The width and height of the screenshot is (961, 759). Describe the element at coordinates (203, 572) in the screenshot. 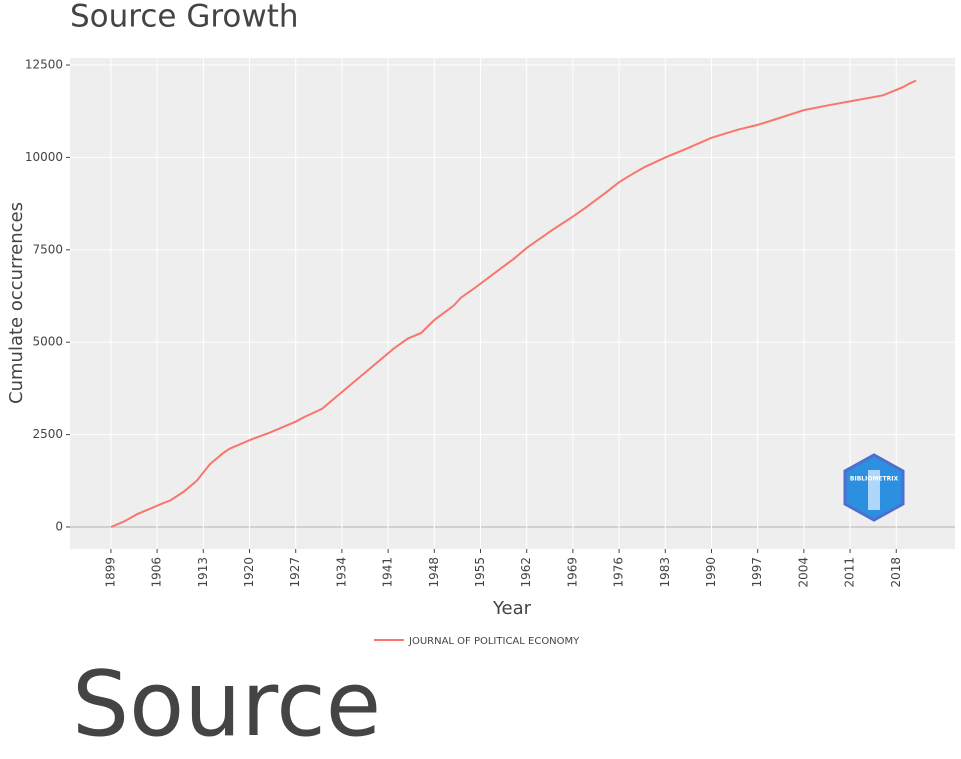

I see `x-tick-label: 1913` at that location.